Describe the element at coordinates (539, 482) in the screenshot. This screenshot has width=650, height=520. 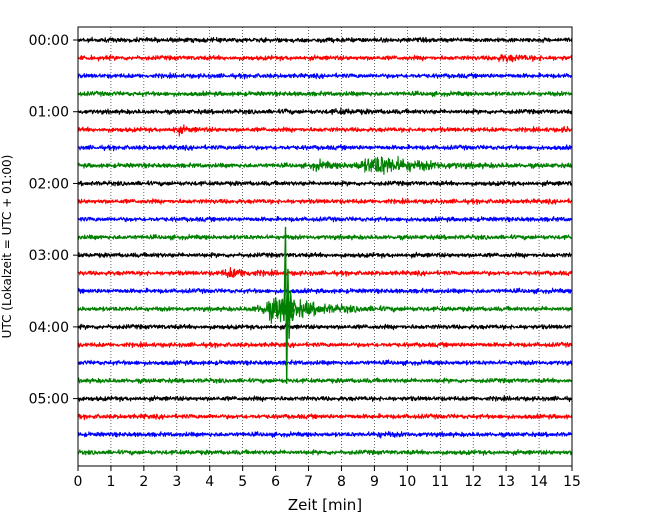
I see `x-tick-label: 14` at that location.